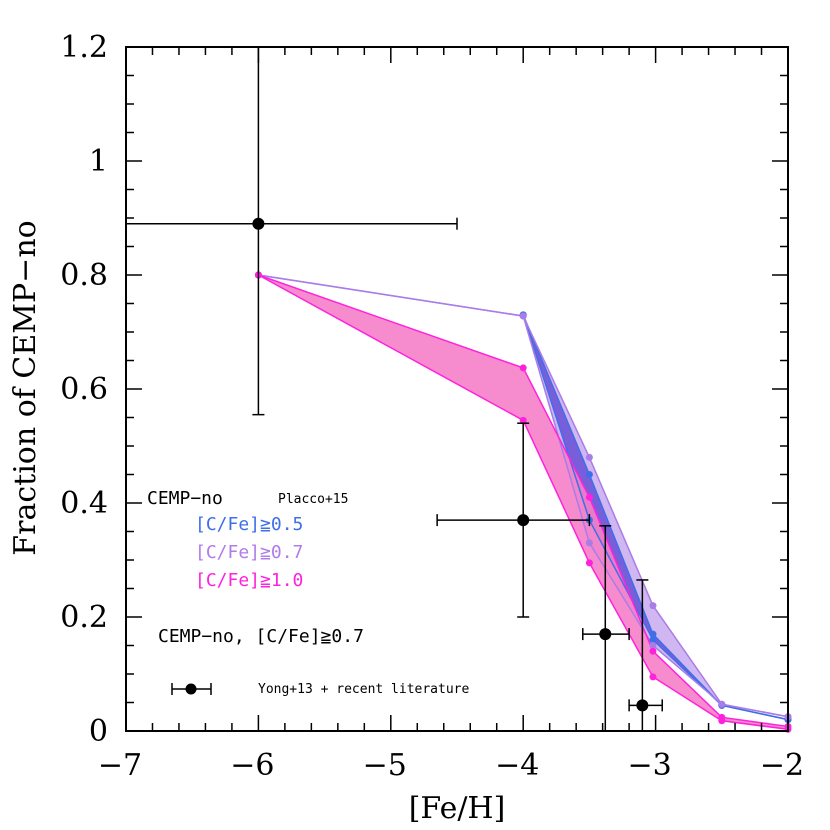 The height and width of the screenshot is (830, 830). I want to click on y-tick-labels: 0 0.2 0.4 0.6 0.8 1 1.2, so click(84, 389).